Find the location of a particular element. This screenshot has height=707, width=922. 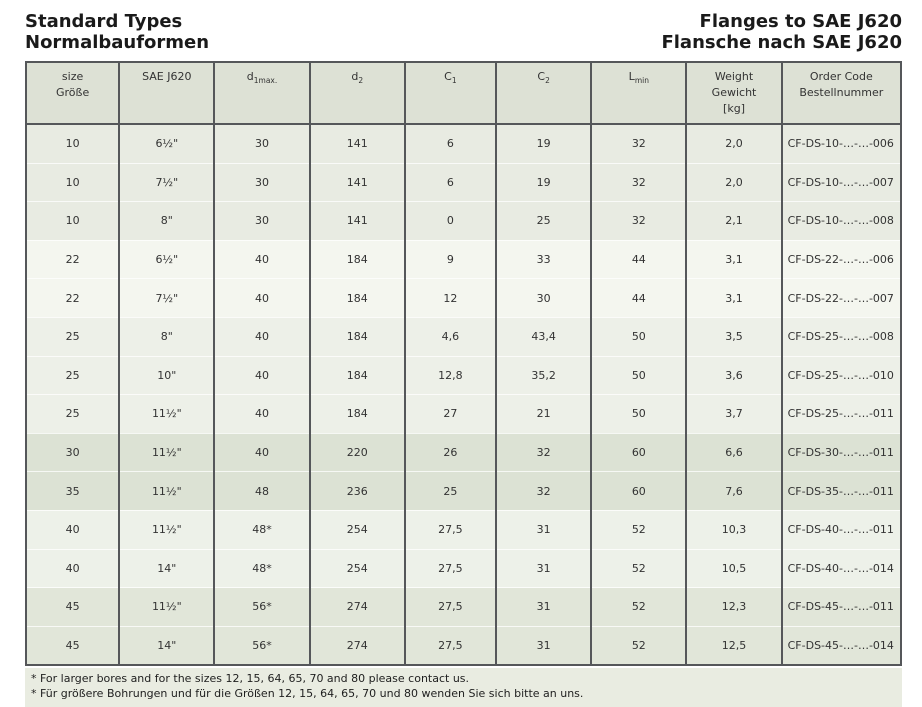

cell-order-code: CF-DS-25-…-…-008 is located at coordinates (840, 336).